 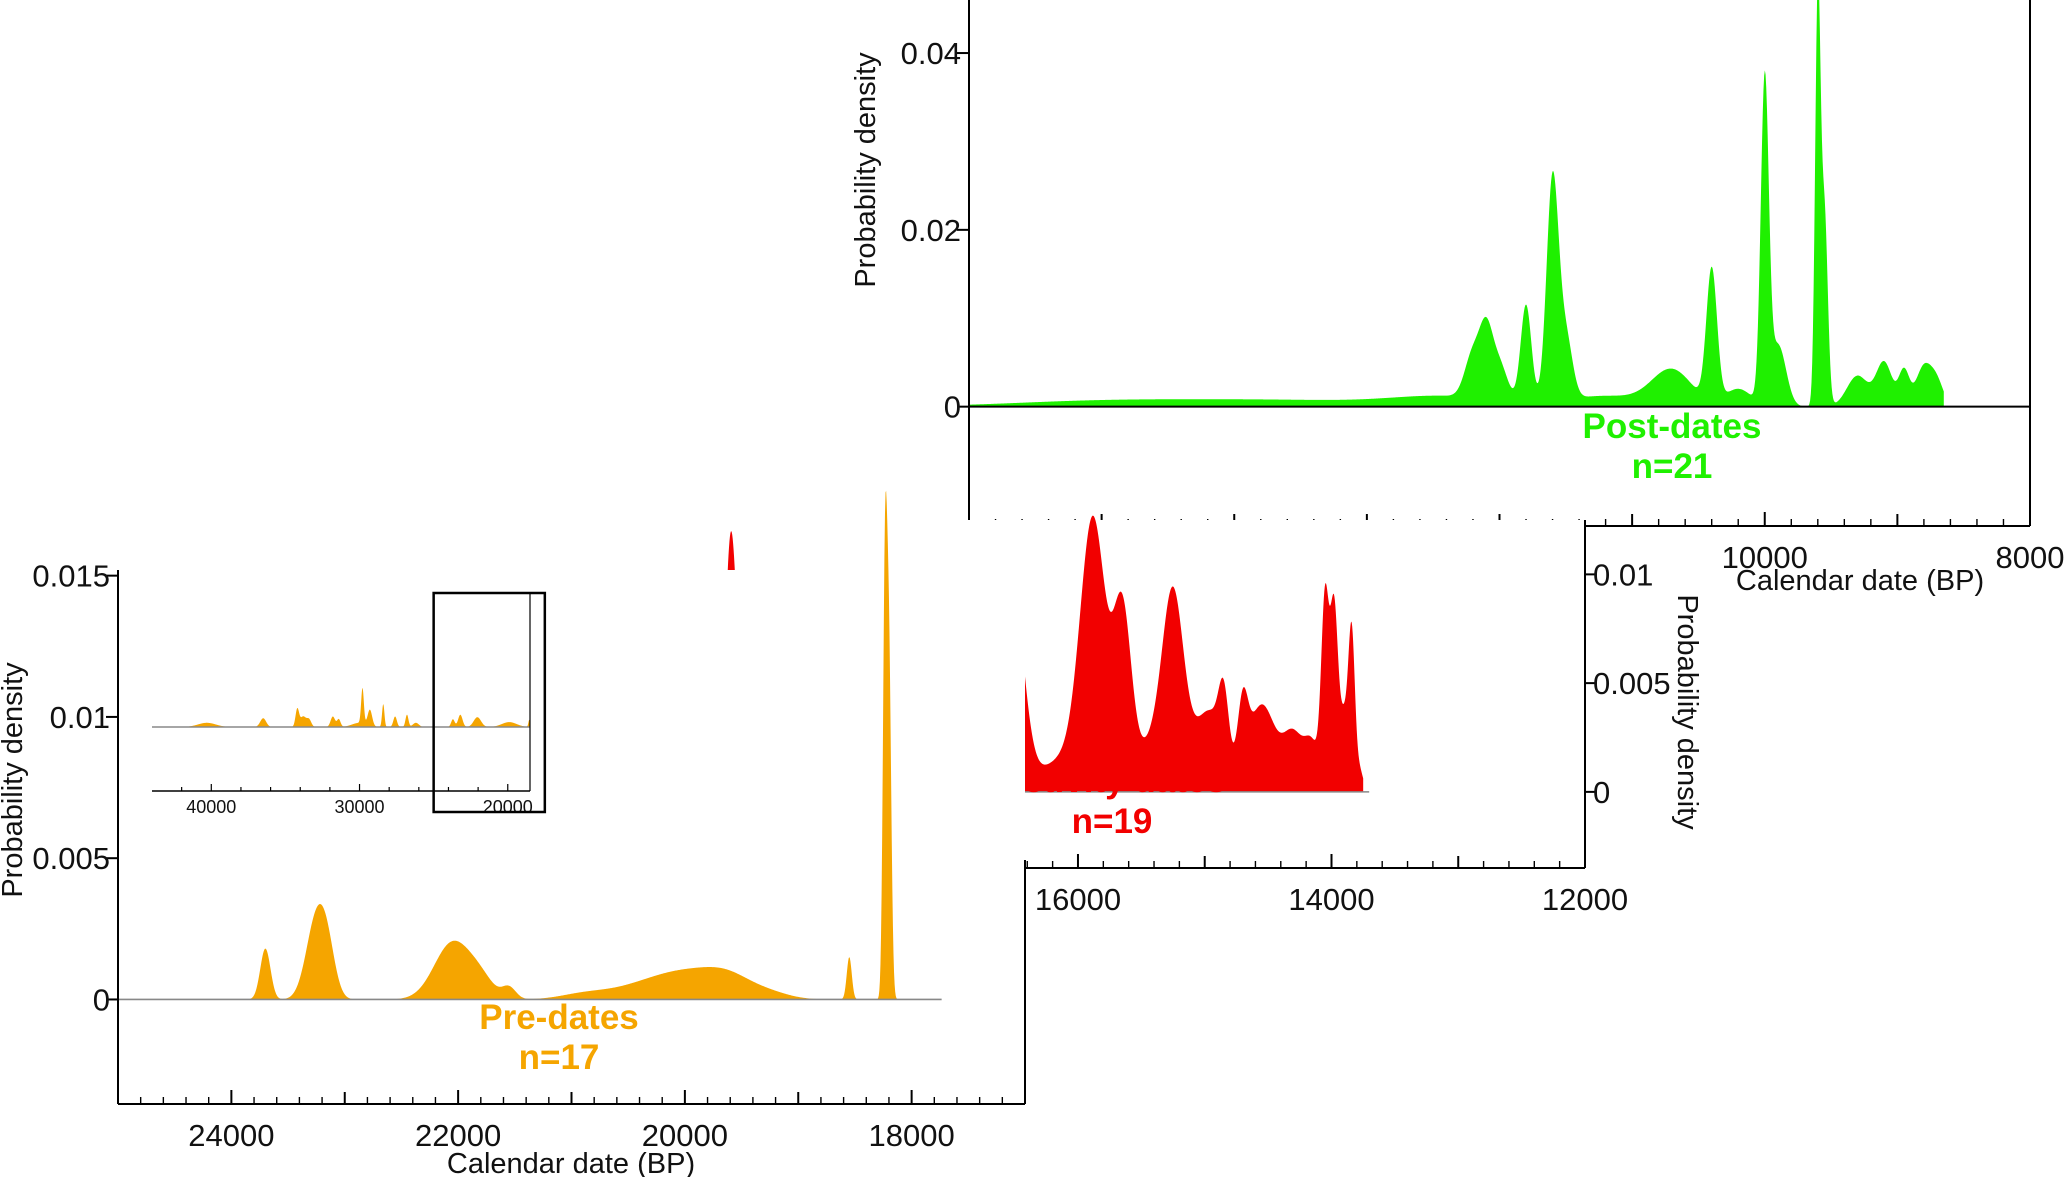 I want to click on inset-x-tick-label: 30000, so click(x=359, y=807).